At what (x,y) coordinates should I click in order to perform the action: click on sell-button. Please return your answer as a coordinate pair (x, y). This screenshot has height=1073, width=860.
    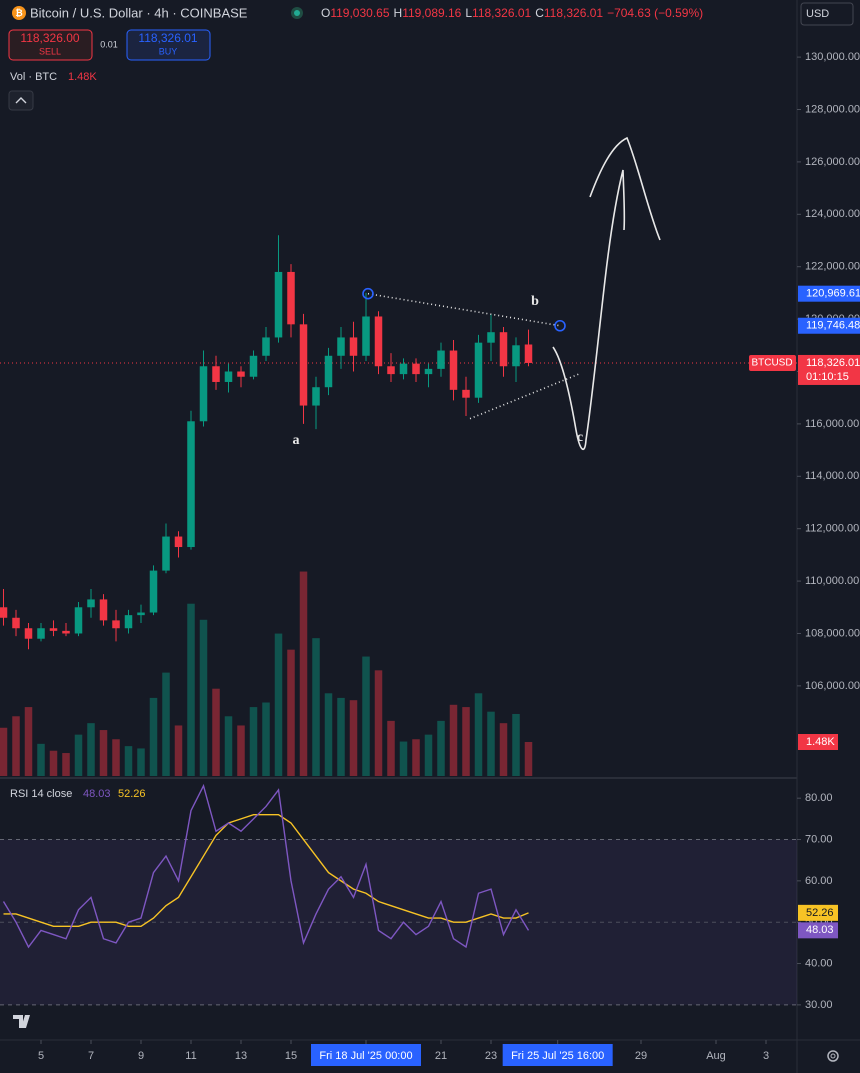
    Looking at the image, I should click on (50, 45).